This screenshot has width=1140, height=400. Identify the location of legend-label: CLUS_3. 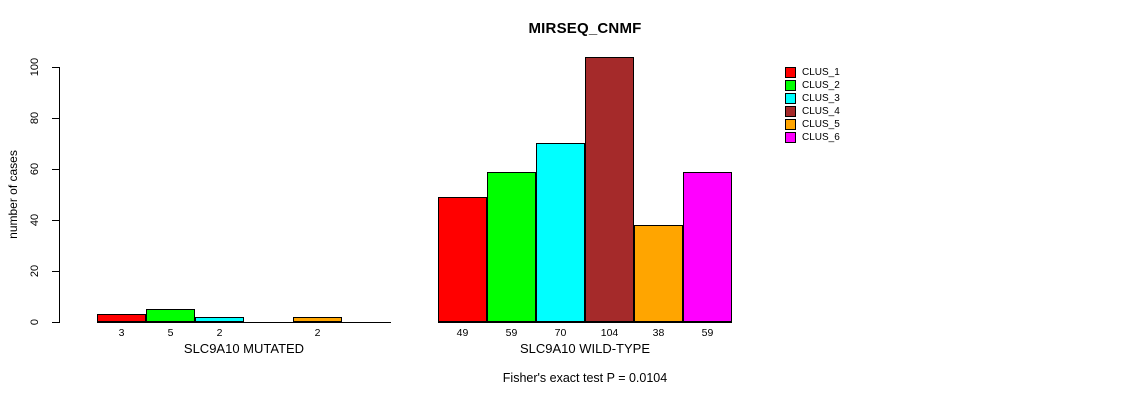
(821, 98).